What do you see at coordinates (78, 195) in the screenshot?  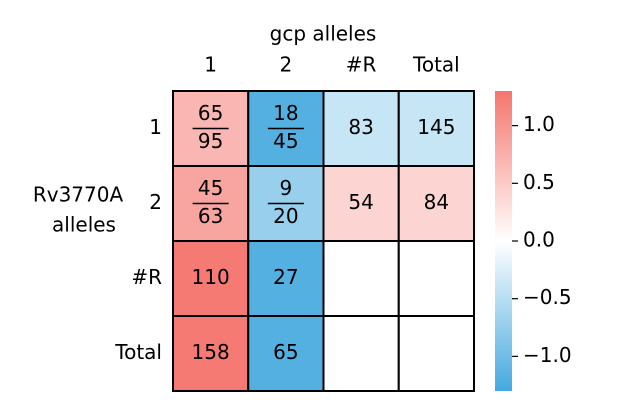 I see `y-axis-title: Rv3770A` at bounding box center [78, 195].